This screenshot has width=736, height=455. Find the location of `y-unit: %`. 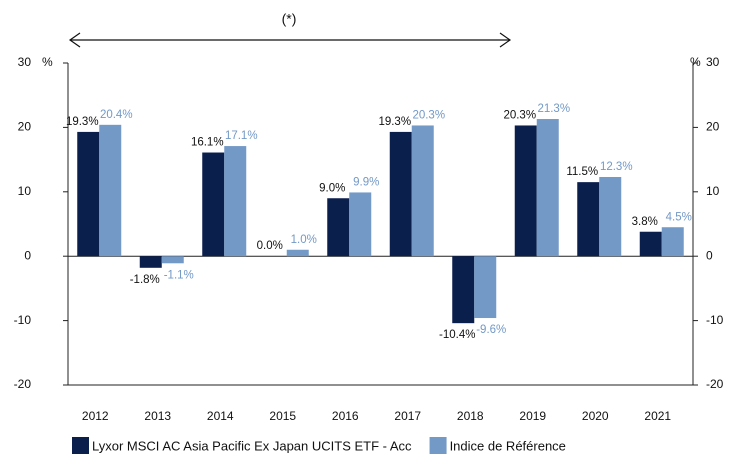

y-unit: % is located at coordinates (47, 62).